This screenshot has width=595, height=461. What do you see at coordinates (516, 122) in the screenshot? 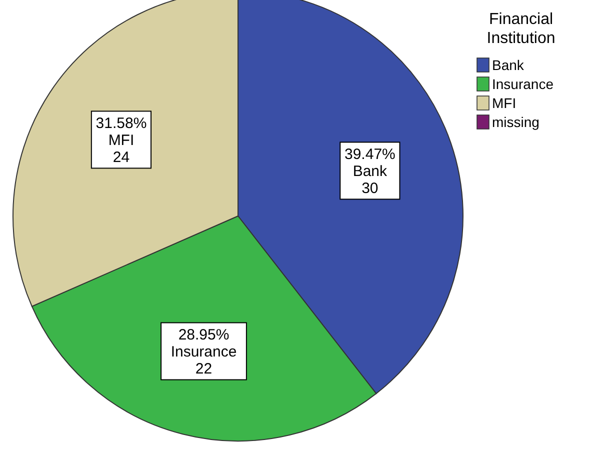
I see `legend-label: missing` at bounding box center [516, 122].